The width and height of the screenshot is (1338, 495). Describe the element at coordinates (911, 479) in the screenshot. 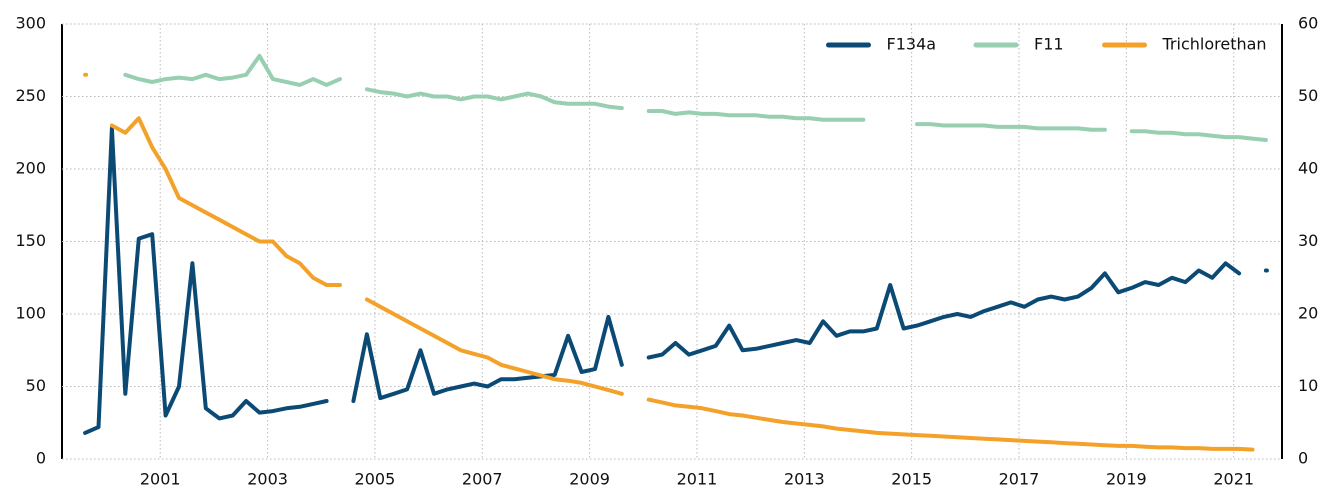

I see `x-tick-label: 2015` at that location.